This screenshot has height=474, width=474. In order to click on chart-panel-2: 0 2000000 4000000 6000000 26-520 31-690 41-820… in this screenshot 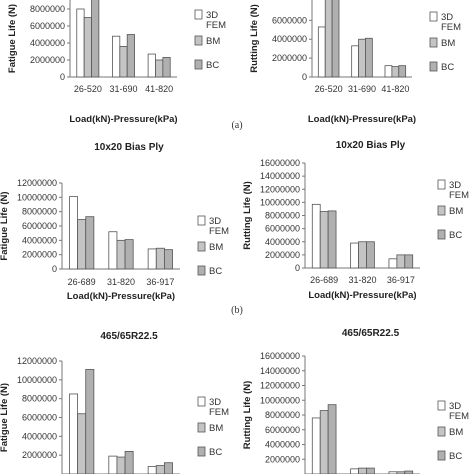, I will do `click(355, 62)`.